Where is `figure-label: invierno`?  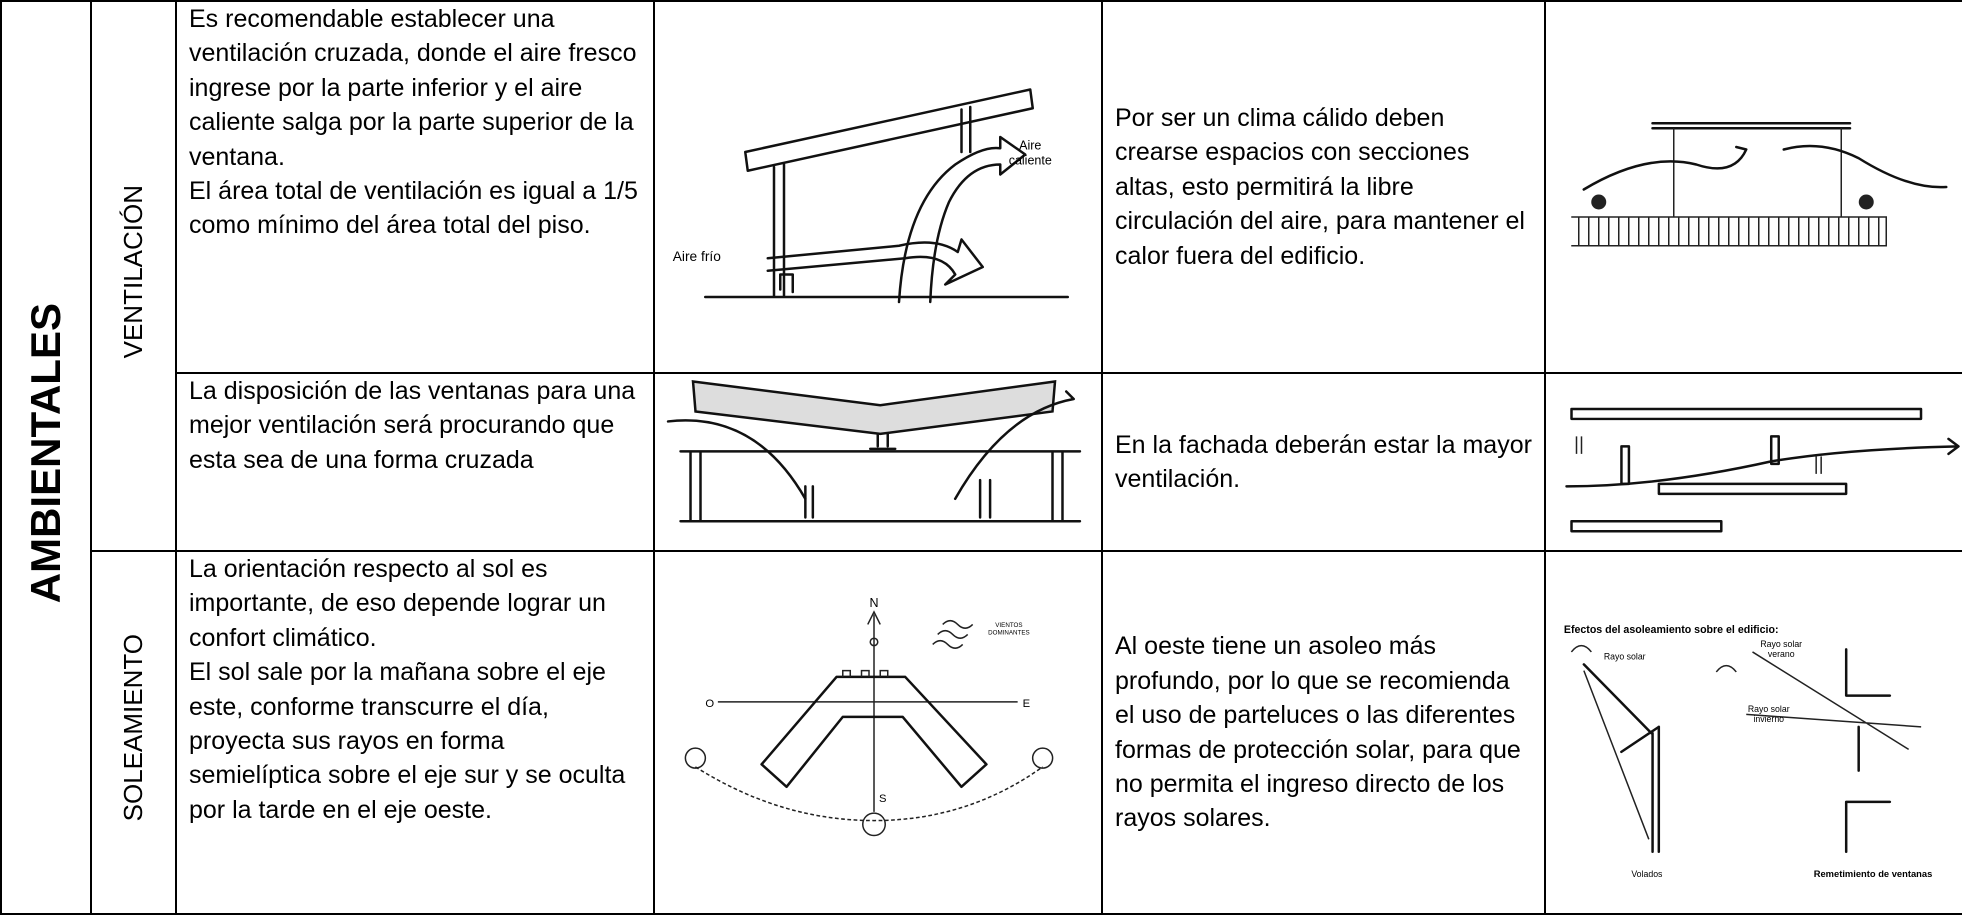
figure-label: invierno is located at coordinates (1768, 719).